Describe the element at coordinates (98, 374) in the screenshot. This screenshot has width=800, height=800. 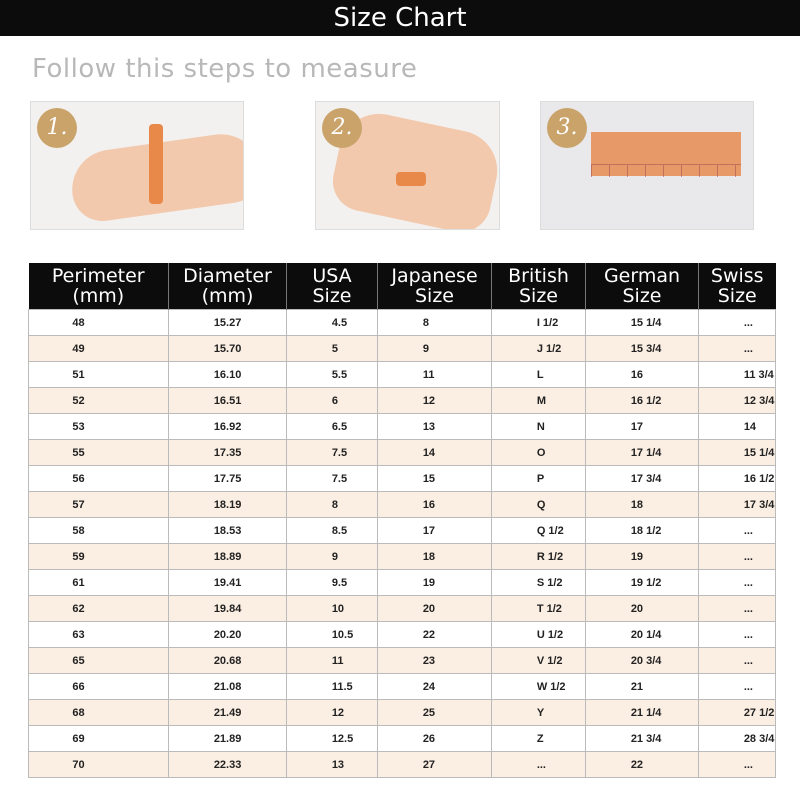
I see `table-cell: 51` at that location.